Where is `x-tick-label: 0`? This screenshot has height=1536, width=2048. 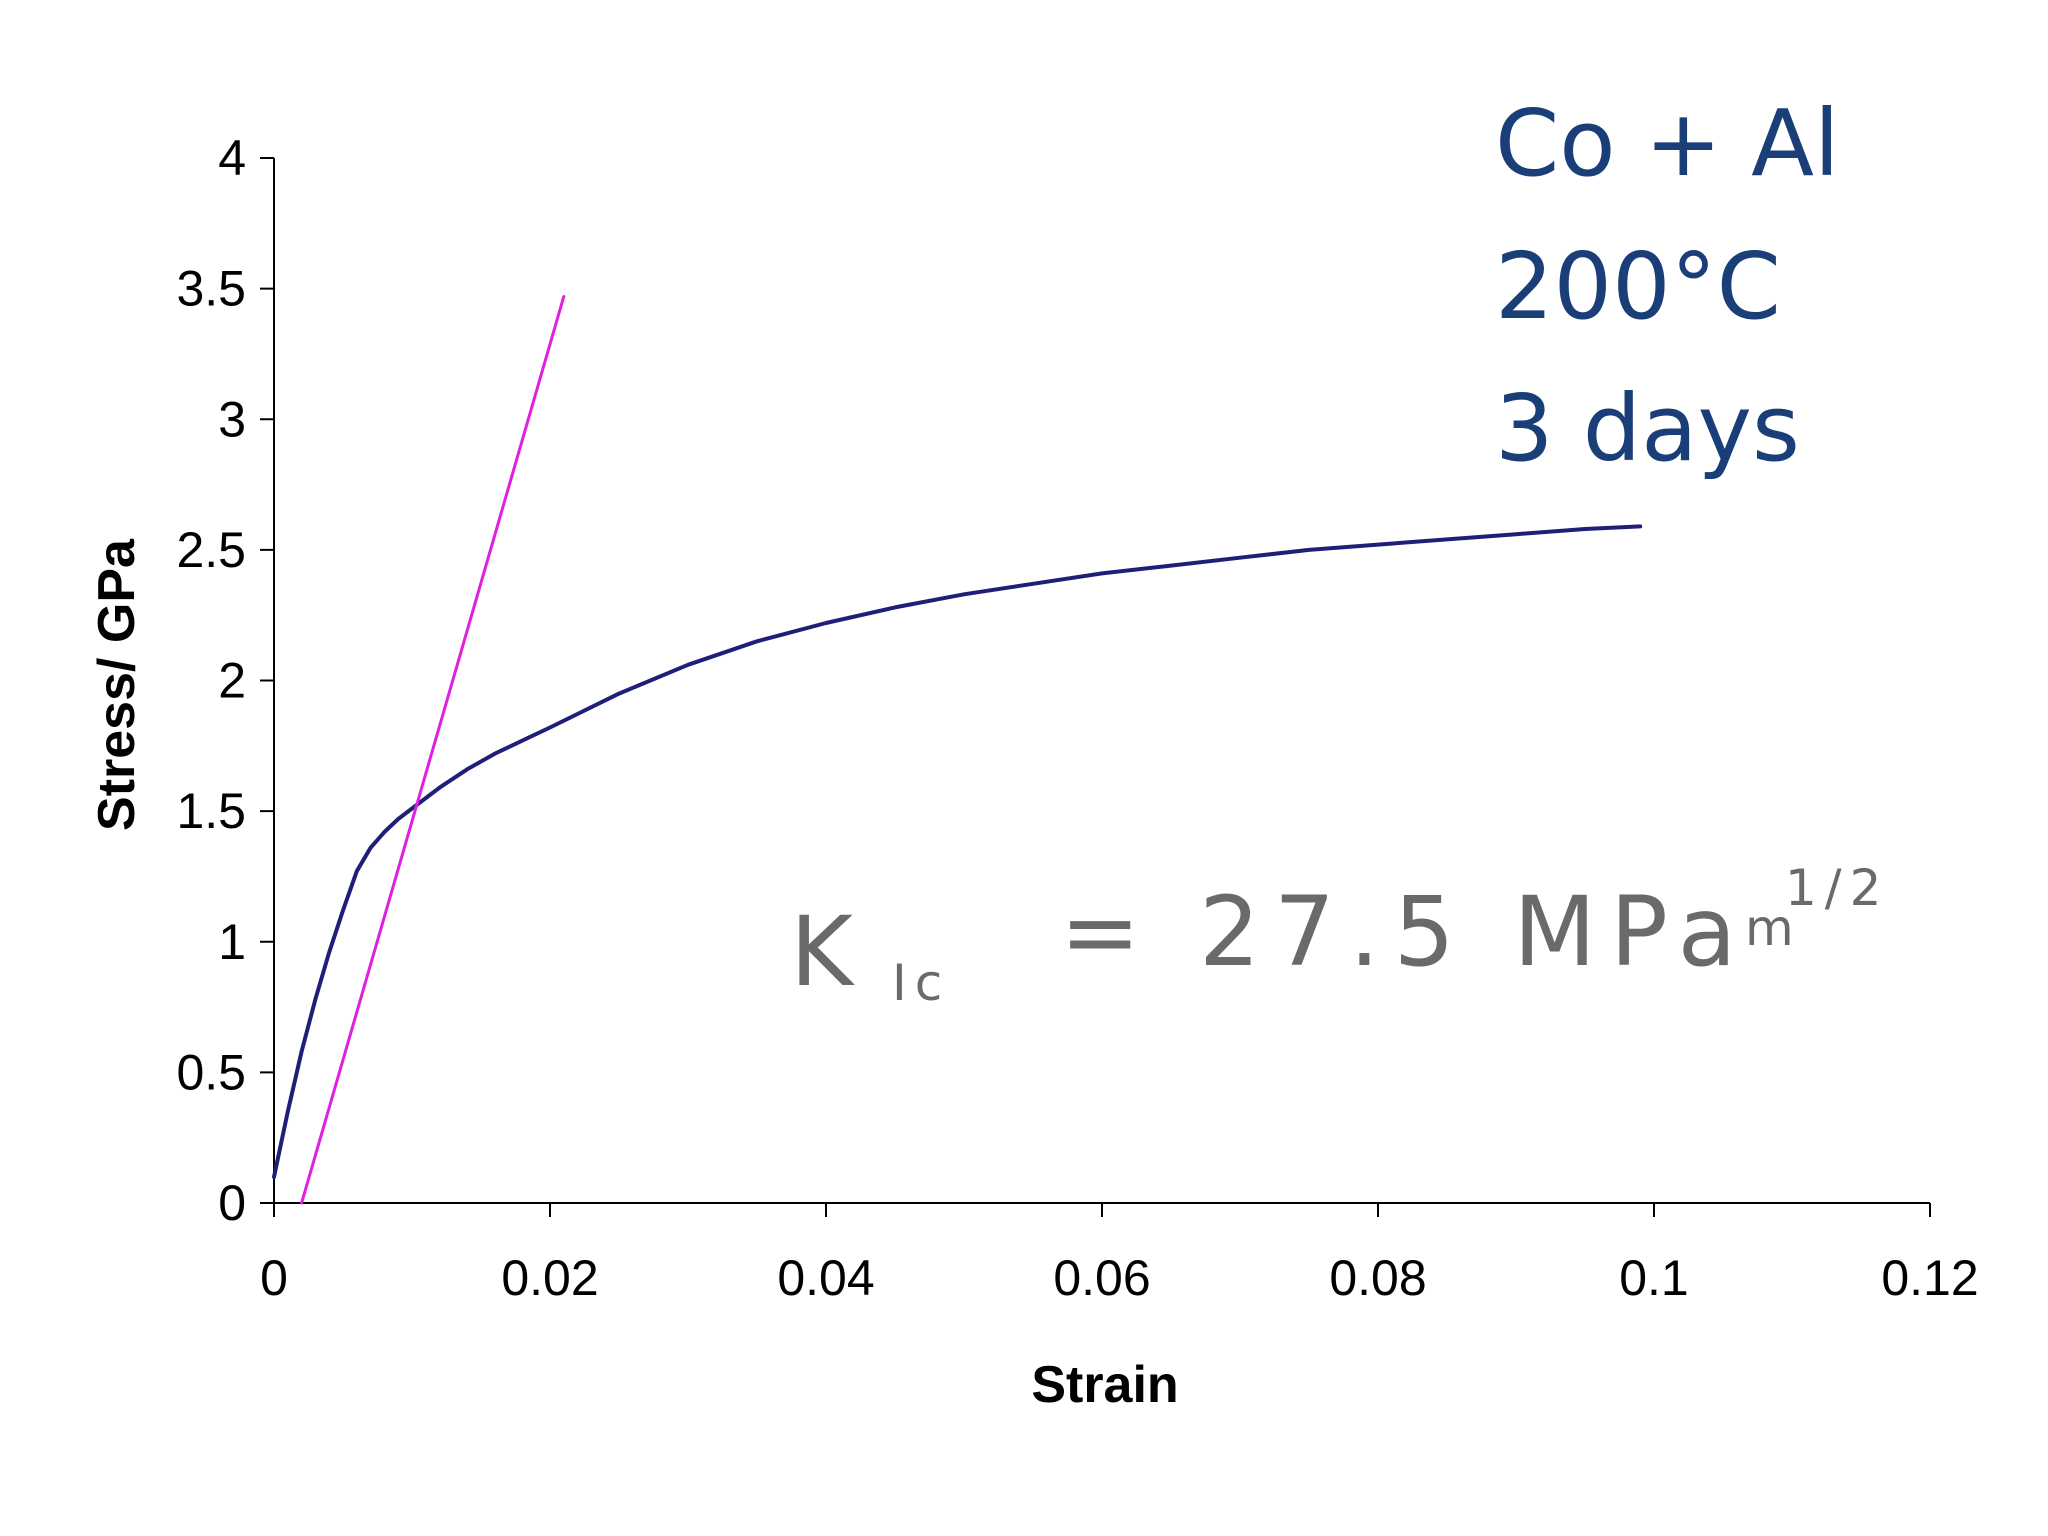 x-tick-label: 0 is located at coordinates (274, 1278).